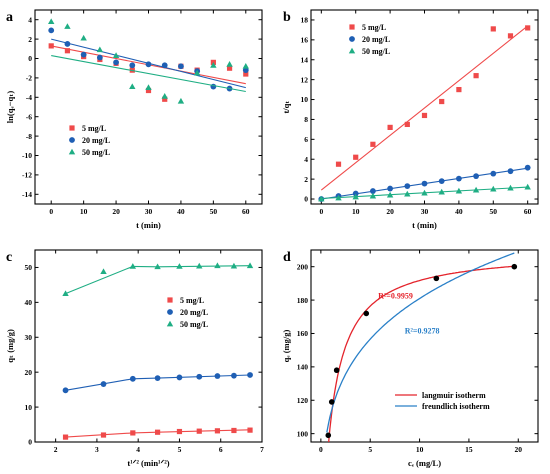  I want to click on y-axis-title: qₜ (mg/g), so click(10, 346).